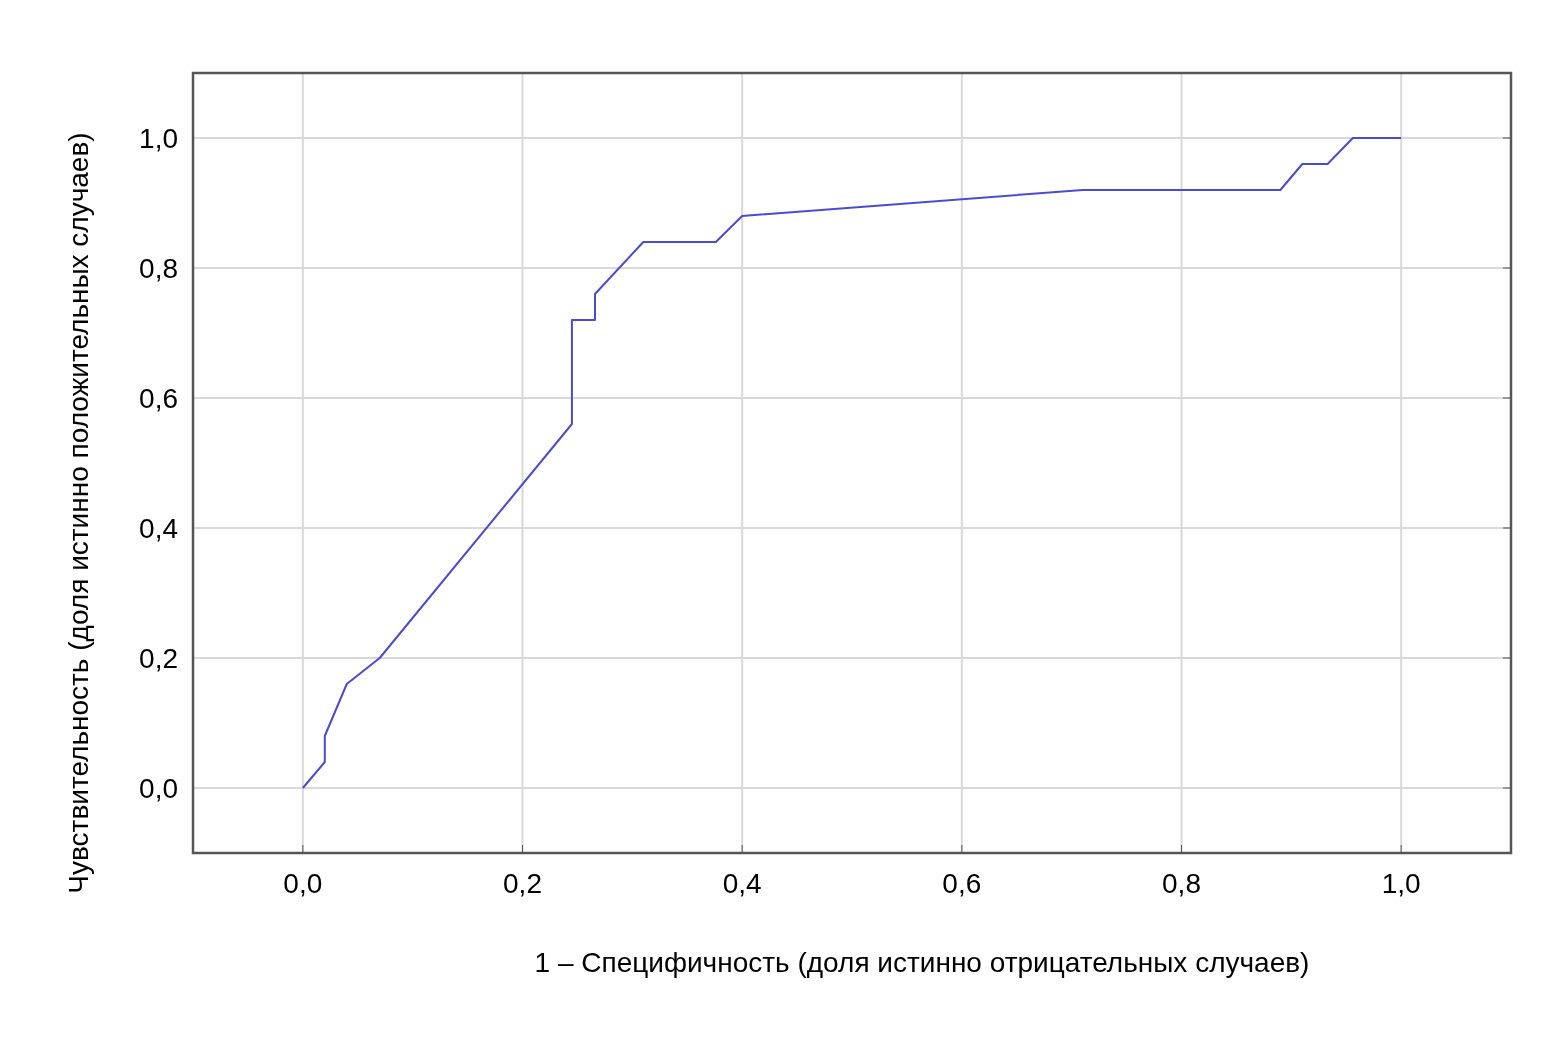  Describe the element at coordinates (78, 513) in the screenshot. I see `y-axis-title: Чувствительность (доля истинно положительных случаев)` at that location.